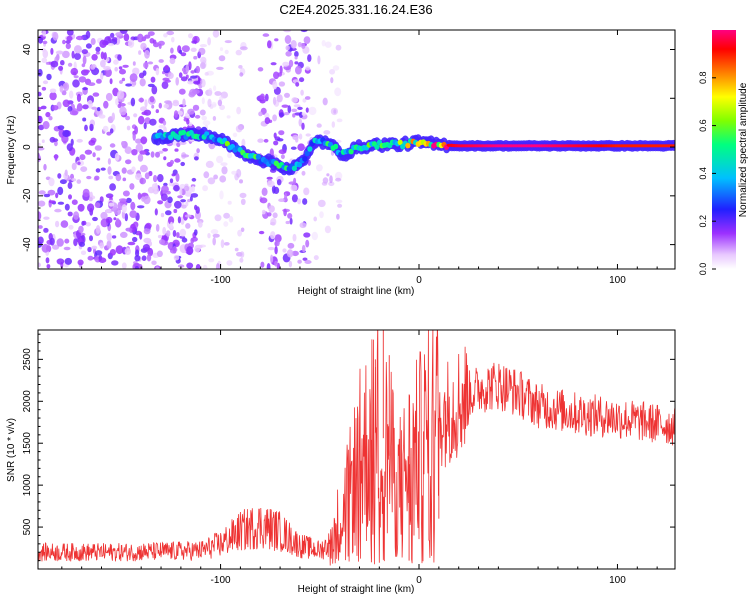 This screenshot has height=600, width=750. Describe the element at coordinates (413, 151) in the screenshot. I see `spectral-ridge` at that location.